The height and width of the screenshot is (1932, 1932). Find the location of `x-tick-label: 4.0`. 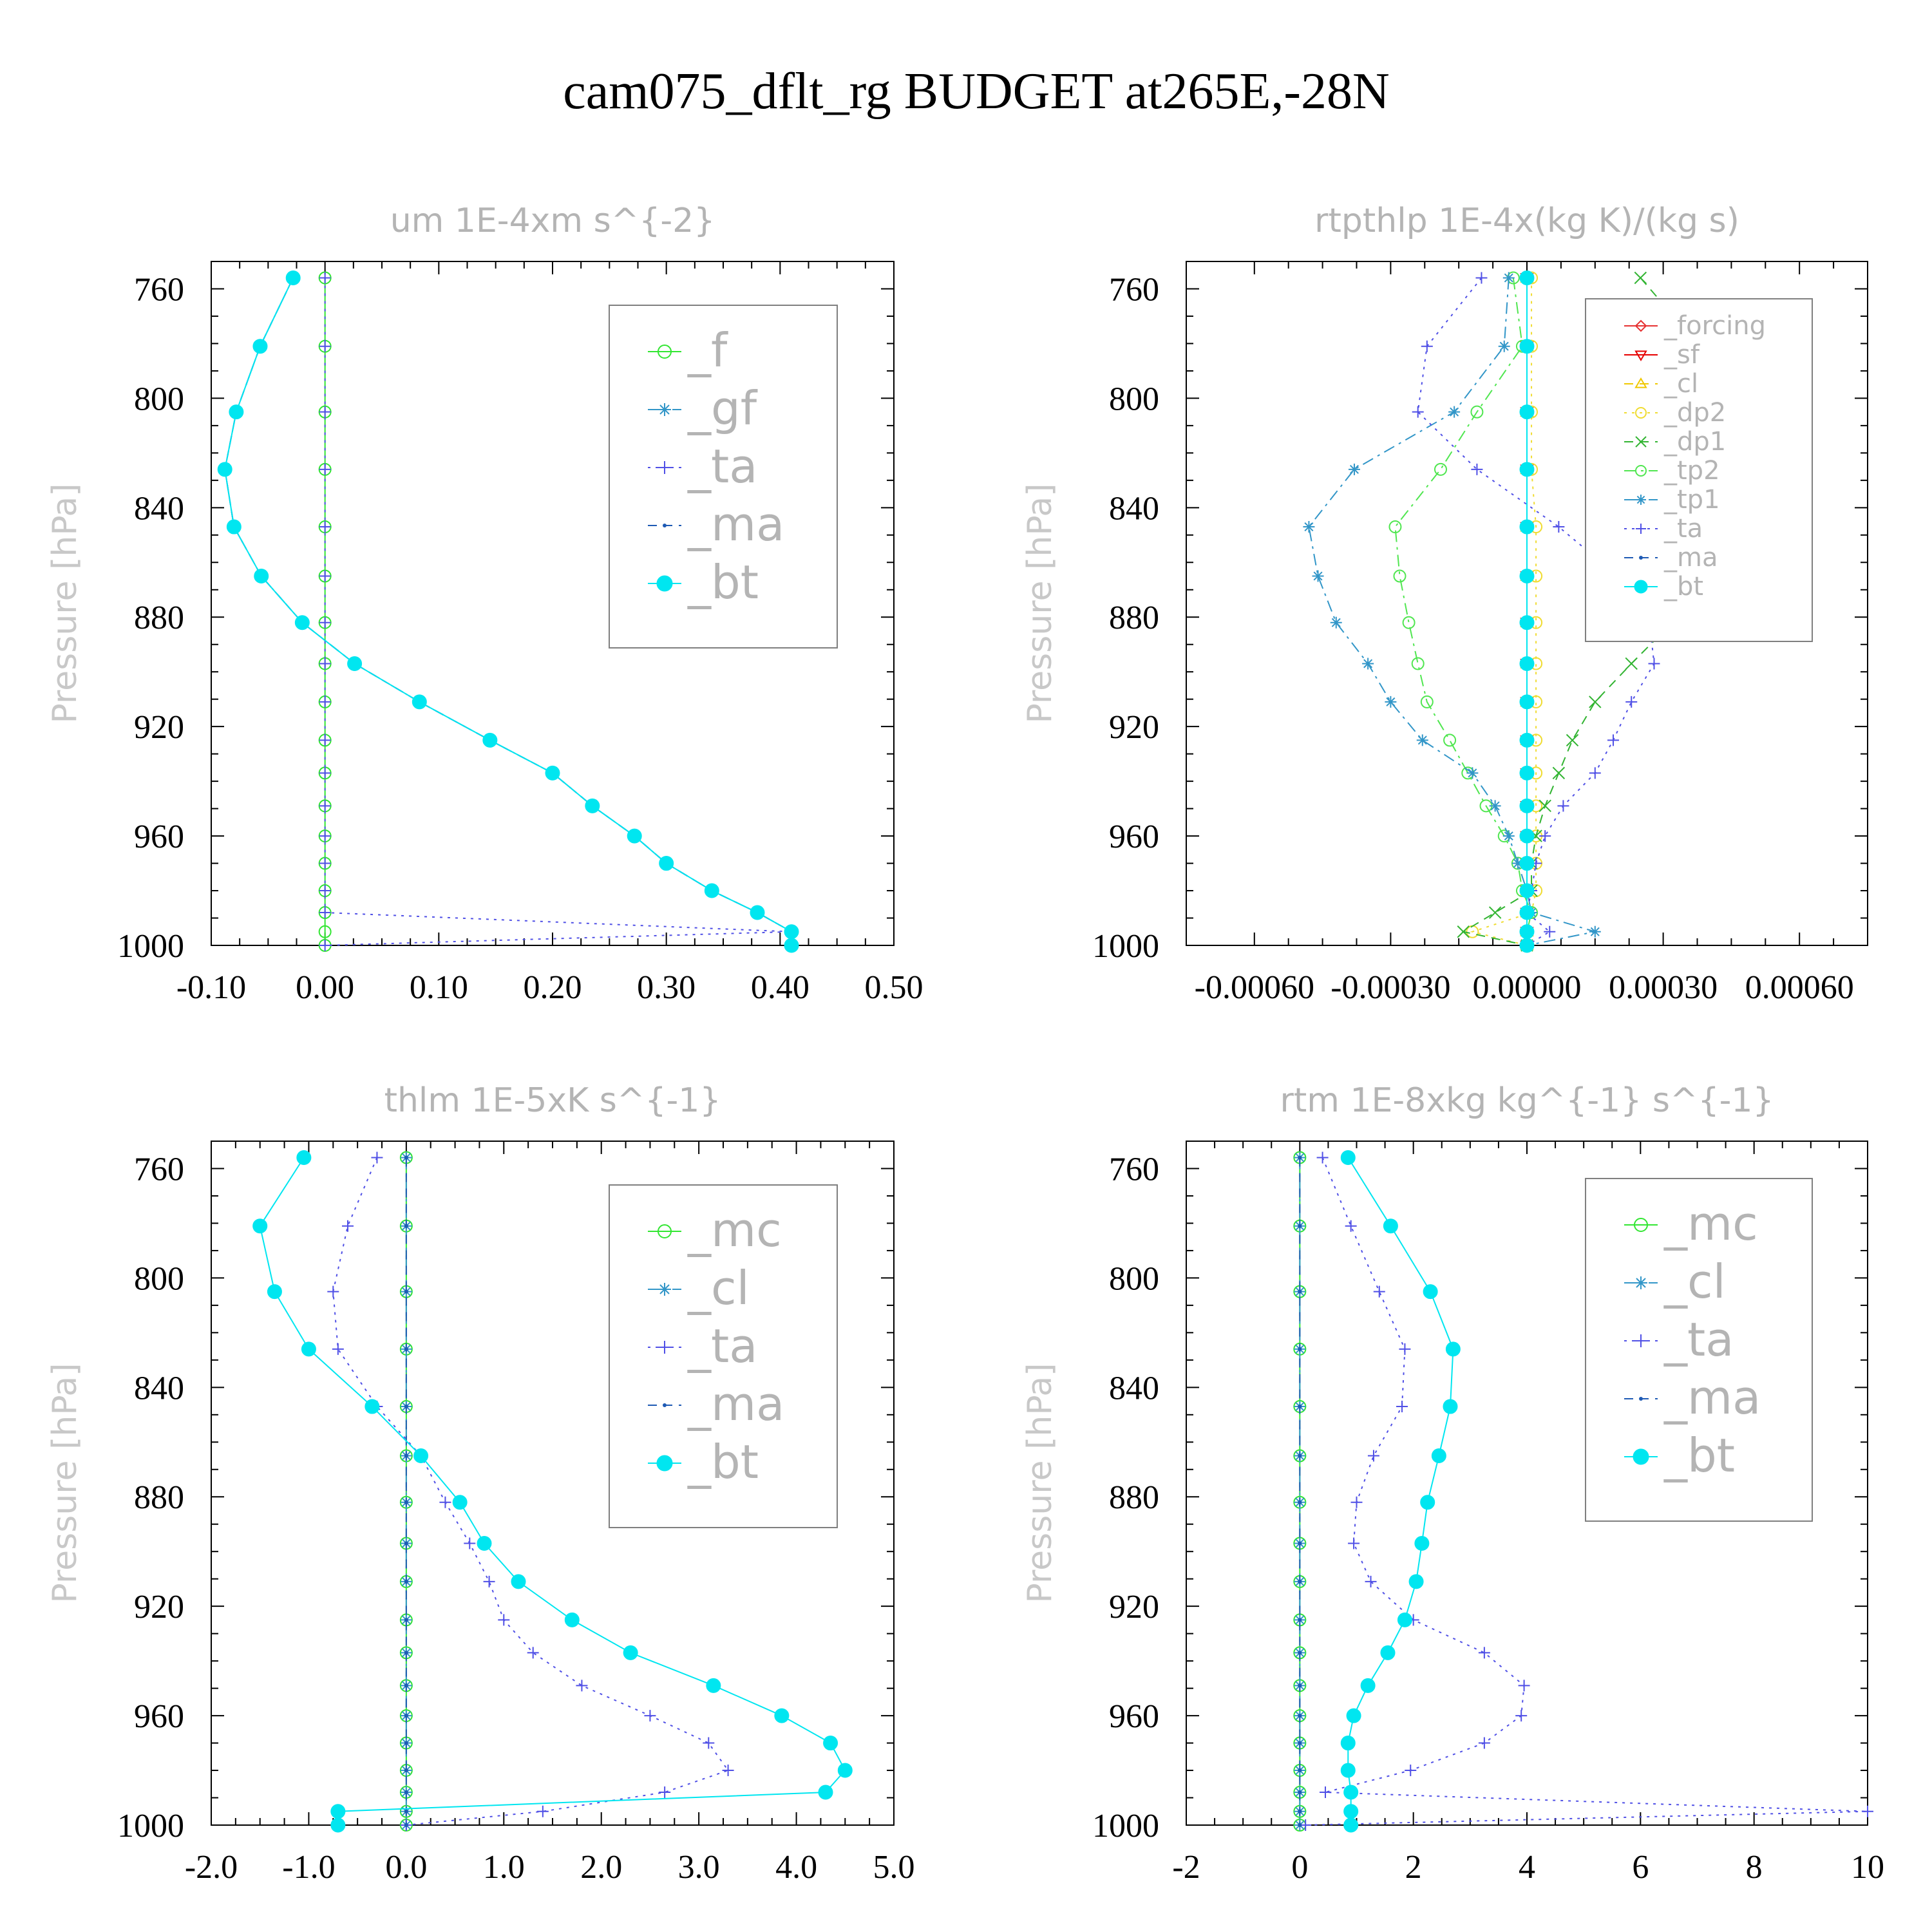

x-tick-label: 4.0 is located at coordinates (796, 1867).